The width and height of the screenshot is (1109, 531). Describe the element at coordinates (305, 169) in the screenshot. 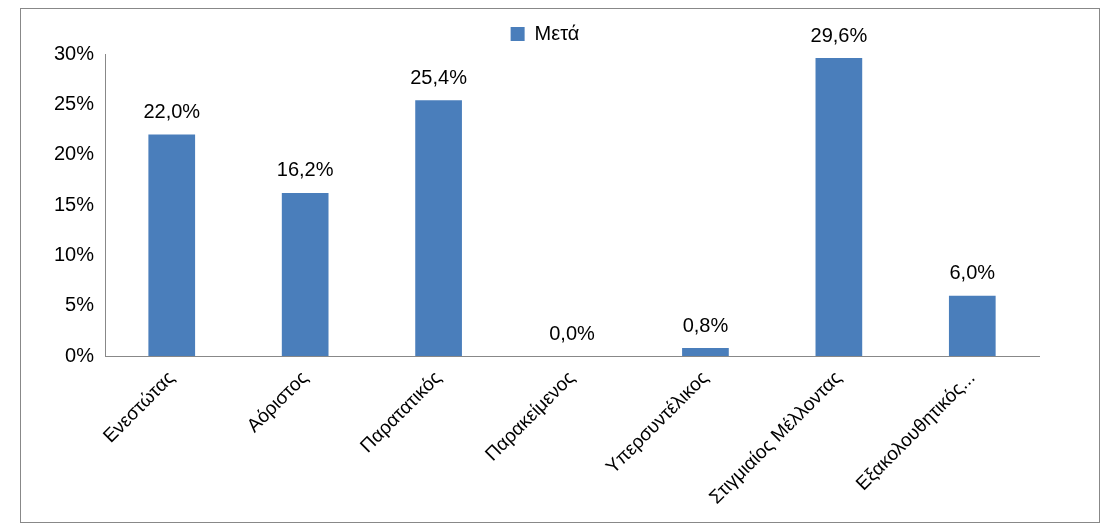

I see `data-label: 16,2%` at that location.